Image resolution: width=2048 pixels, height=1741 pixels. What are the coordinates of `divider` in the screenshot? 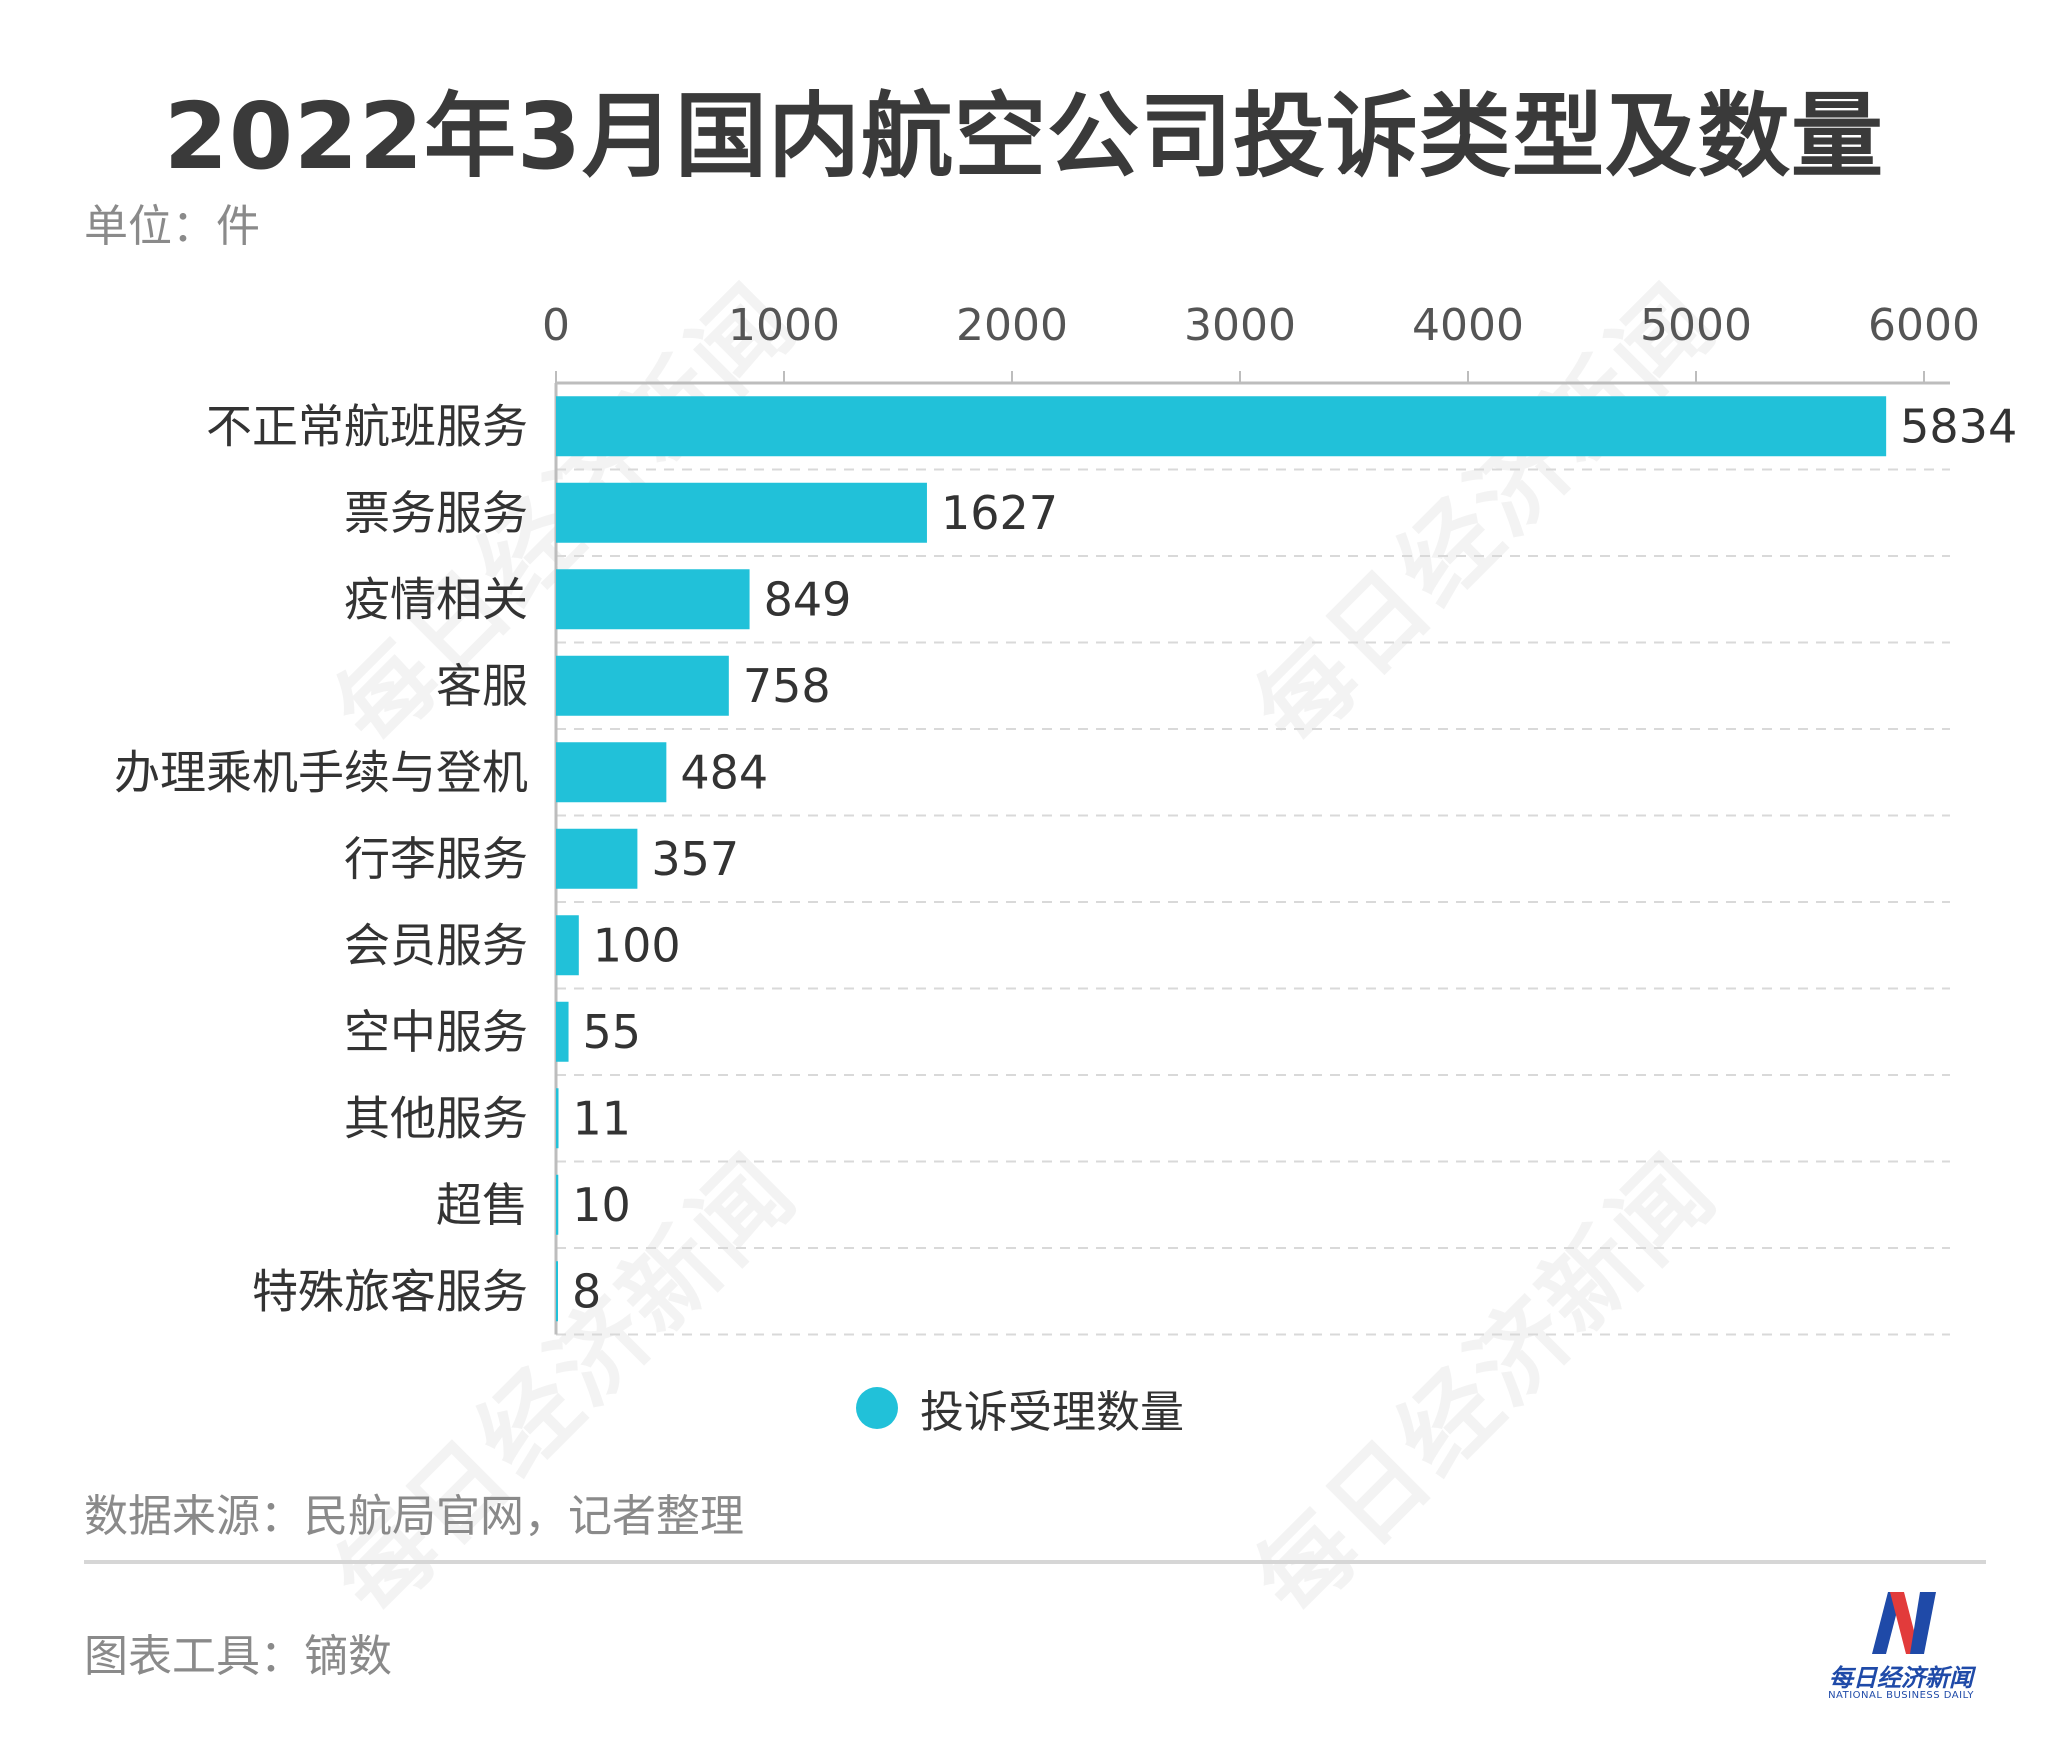 It's located at (1035, 1562).